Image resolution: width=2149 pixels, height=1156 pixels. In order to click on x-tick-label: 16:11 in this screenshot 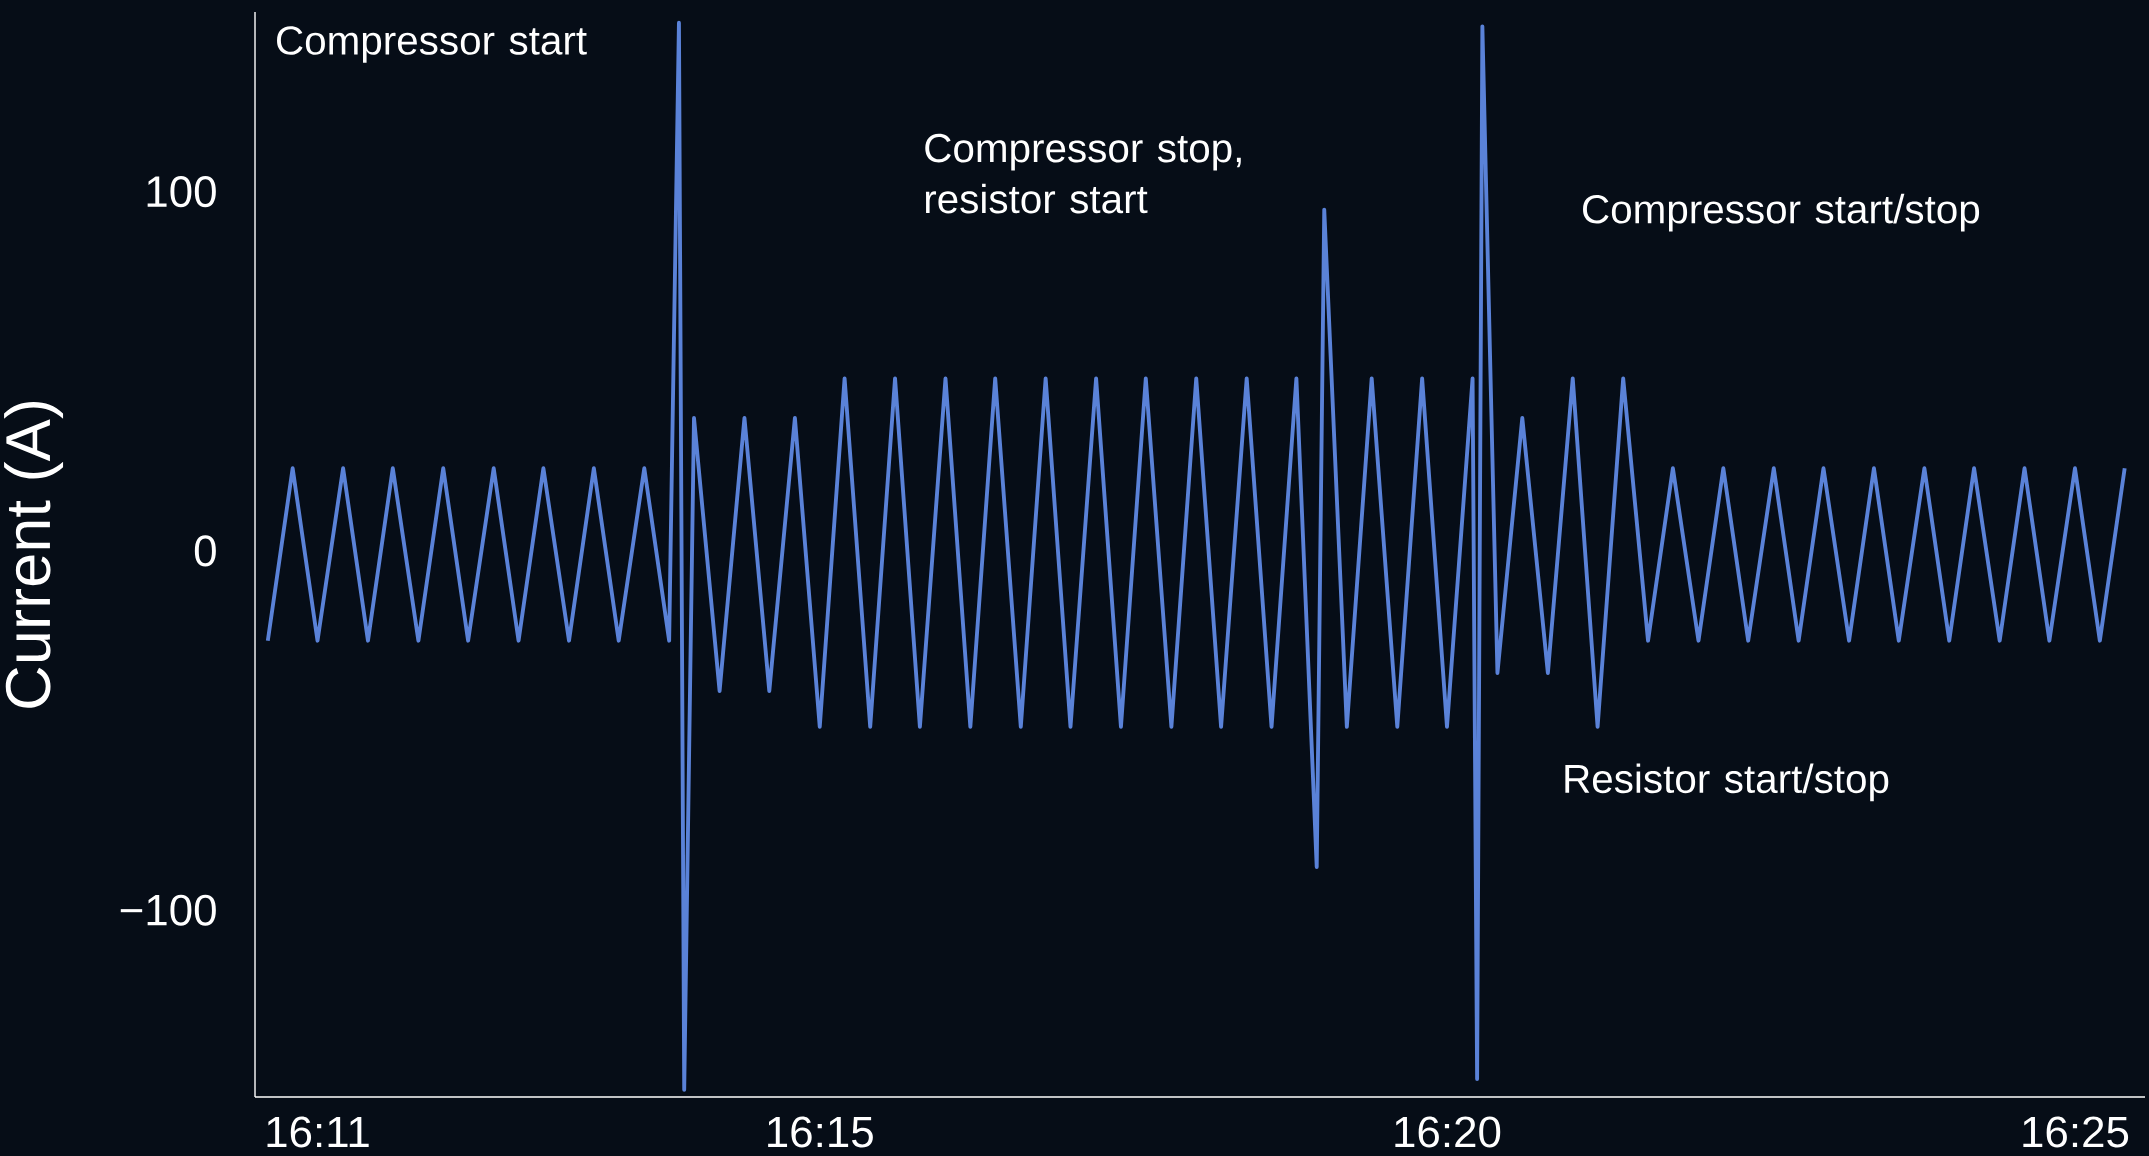, I will do `click(318, 1132)`.